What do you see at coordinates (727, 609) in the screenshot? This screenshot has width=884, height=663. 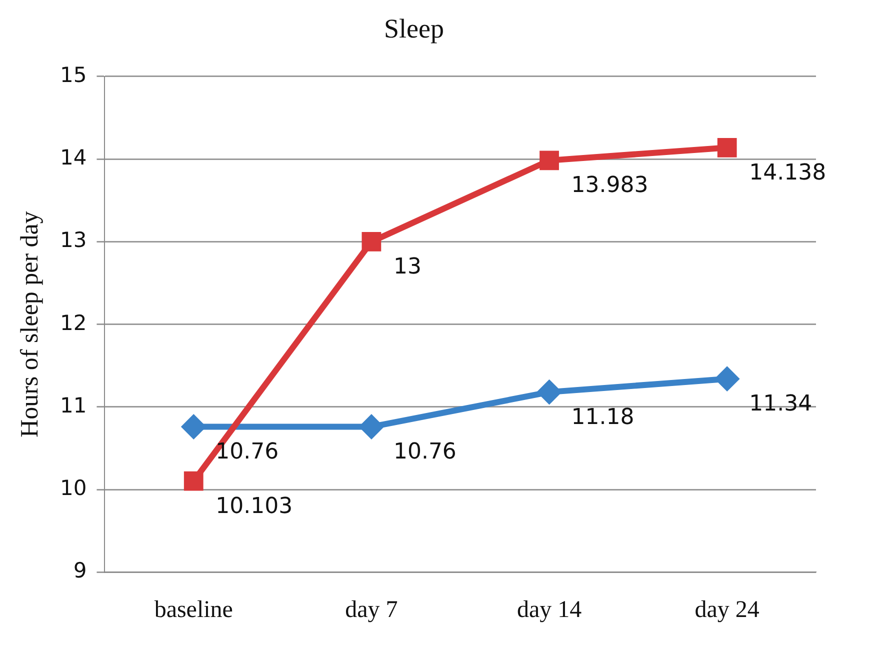 I see `x-tick-label: day 24` at bounding box center [727, 609].